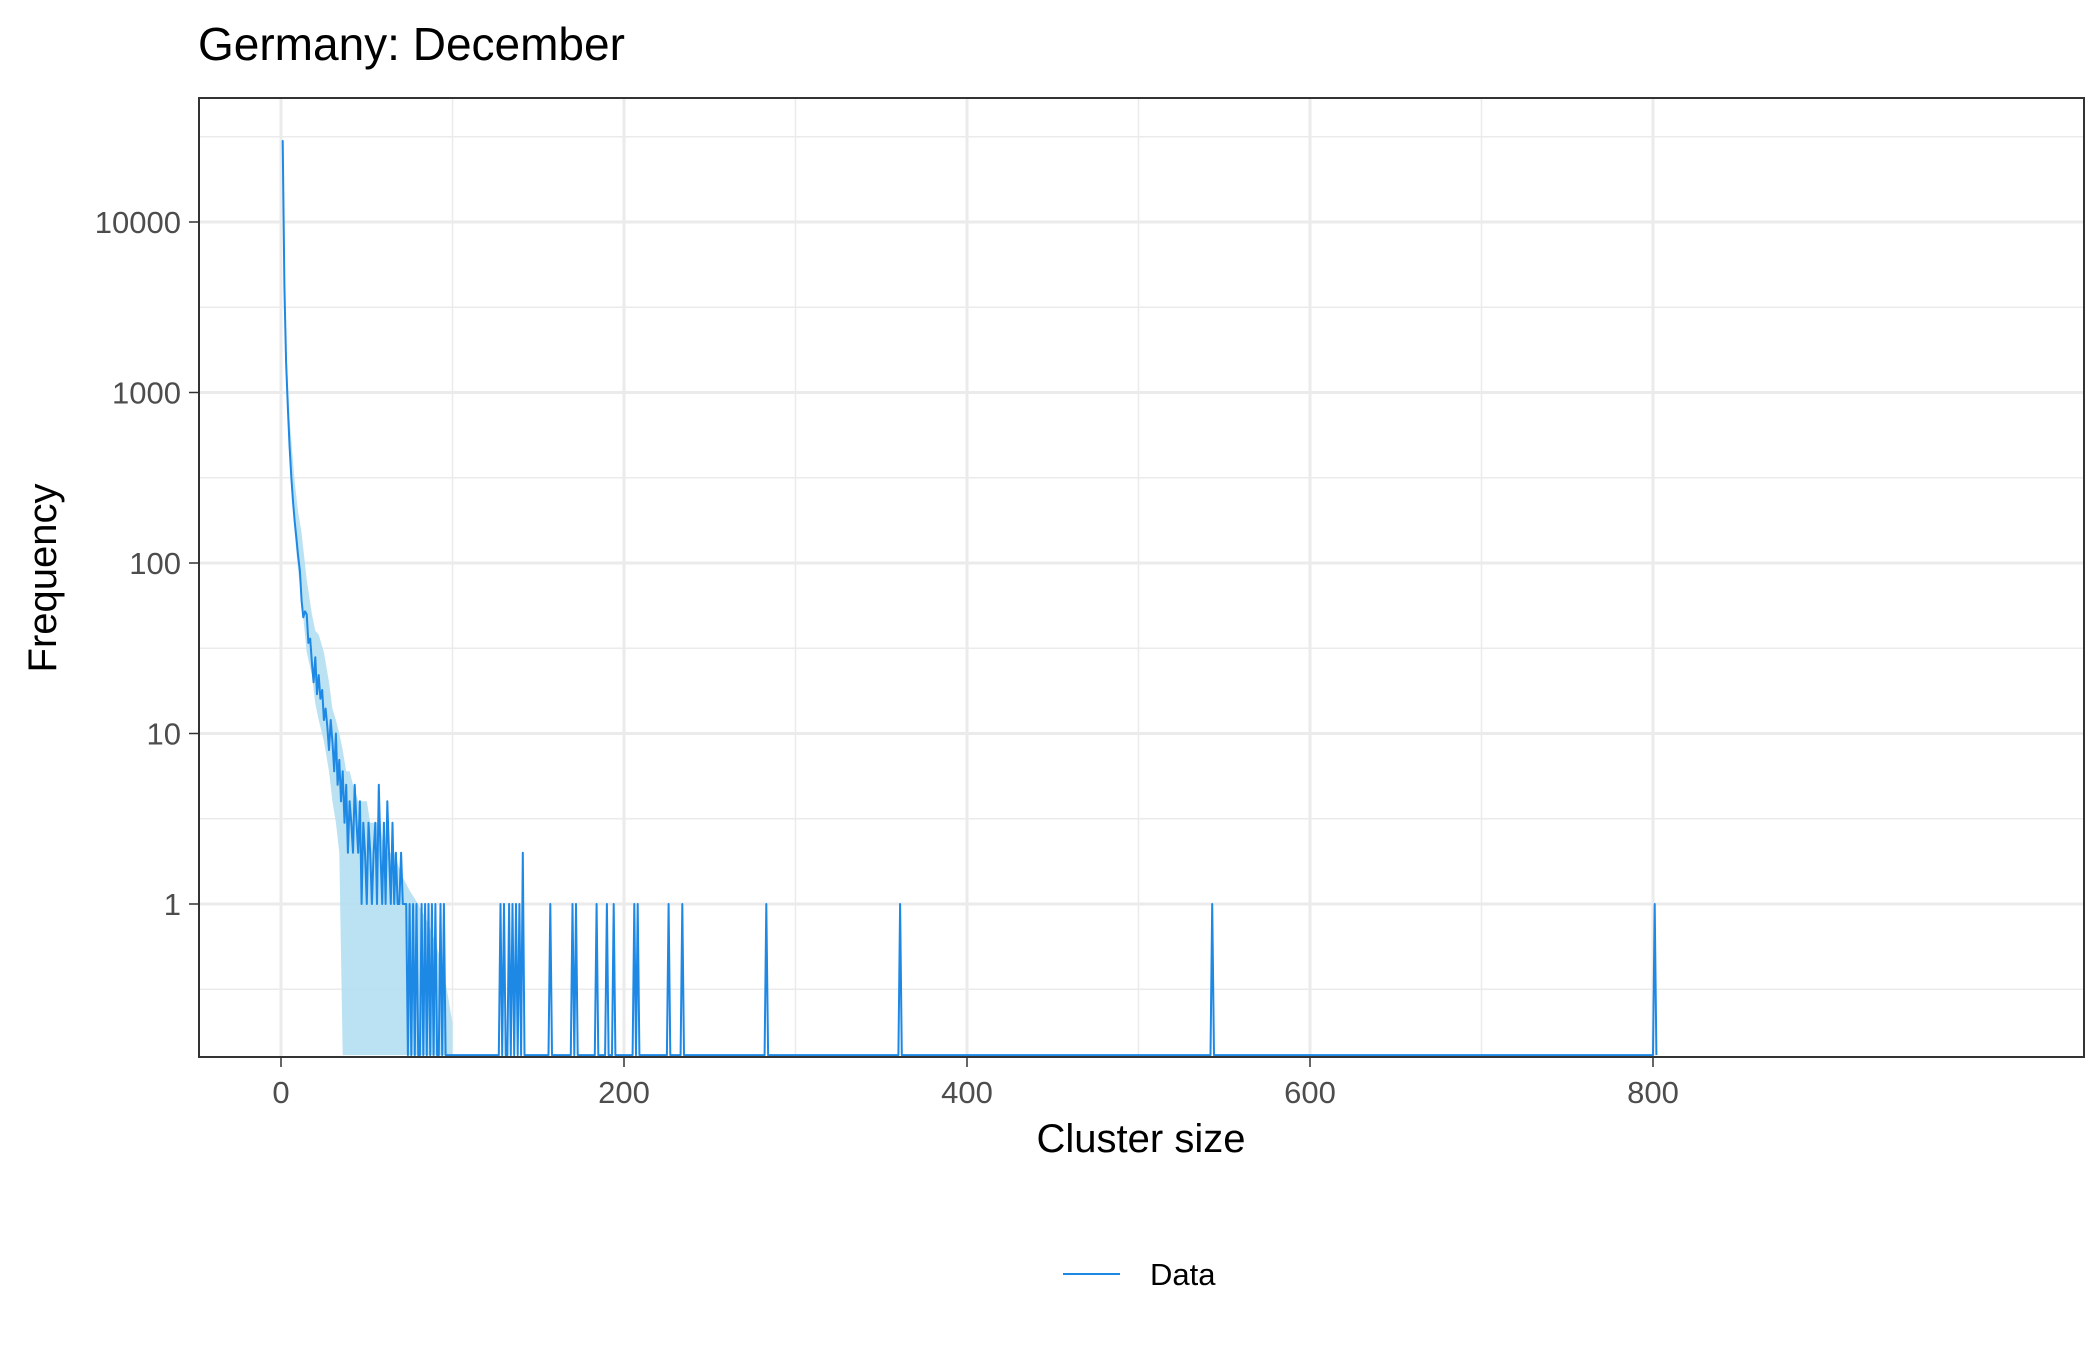 The height and width of the screenshot is (1349, 2100). What do you see at coordinates (1310, 1092) in the screenshot?
I see `x-tick-label: 600` at bounding box center [1310, 1092].